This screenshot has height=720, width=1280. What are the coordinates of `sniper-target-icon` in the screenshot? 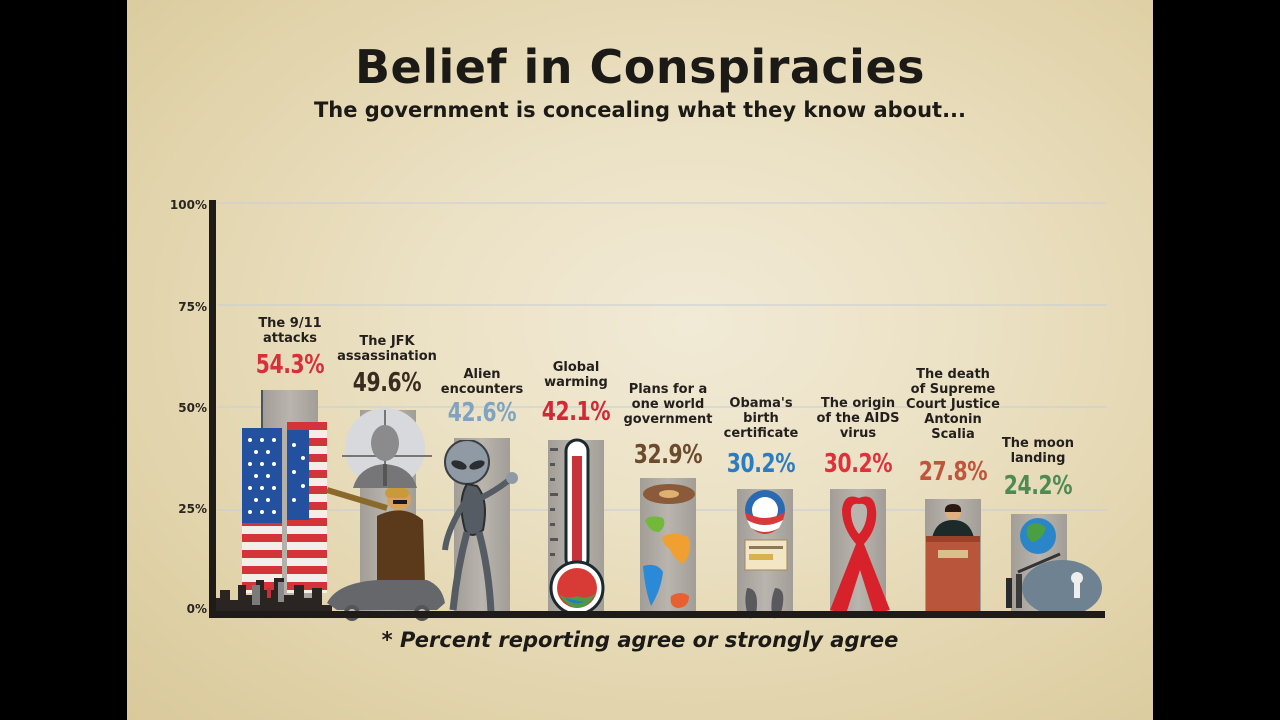 It's located at (385, 514).